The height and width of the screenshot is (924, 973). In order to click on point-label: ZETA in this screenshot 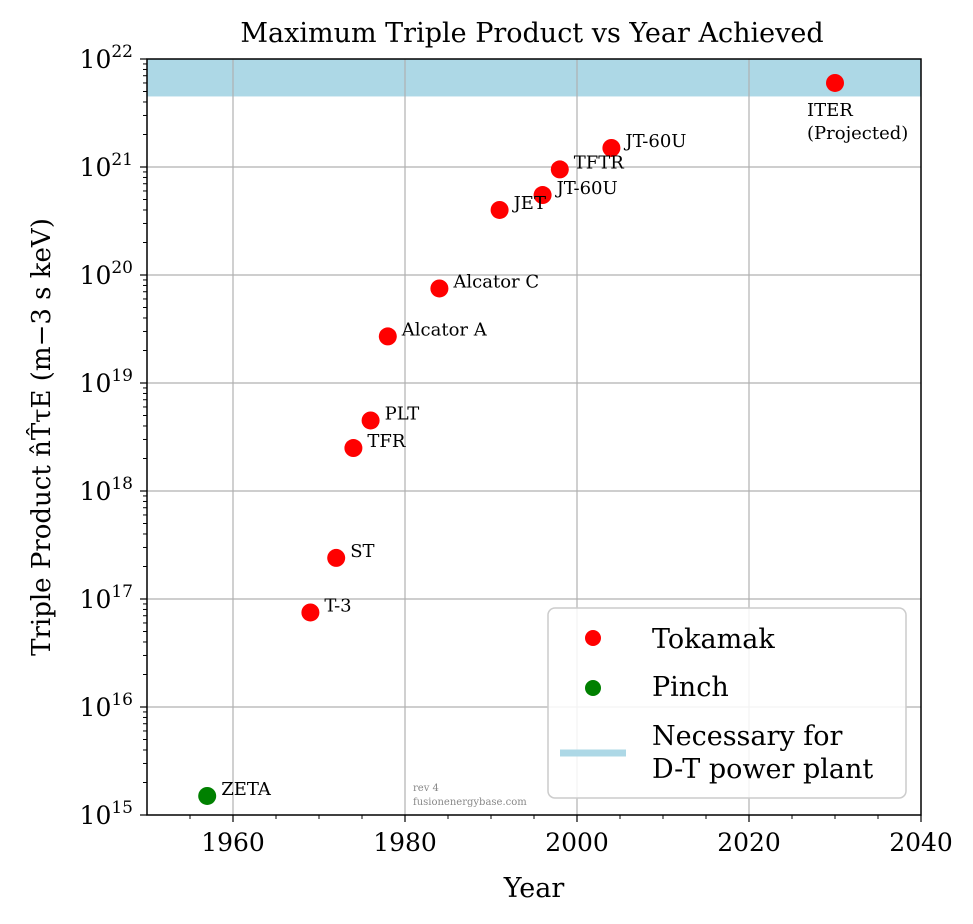, I will do `click(246, 789)`.